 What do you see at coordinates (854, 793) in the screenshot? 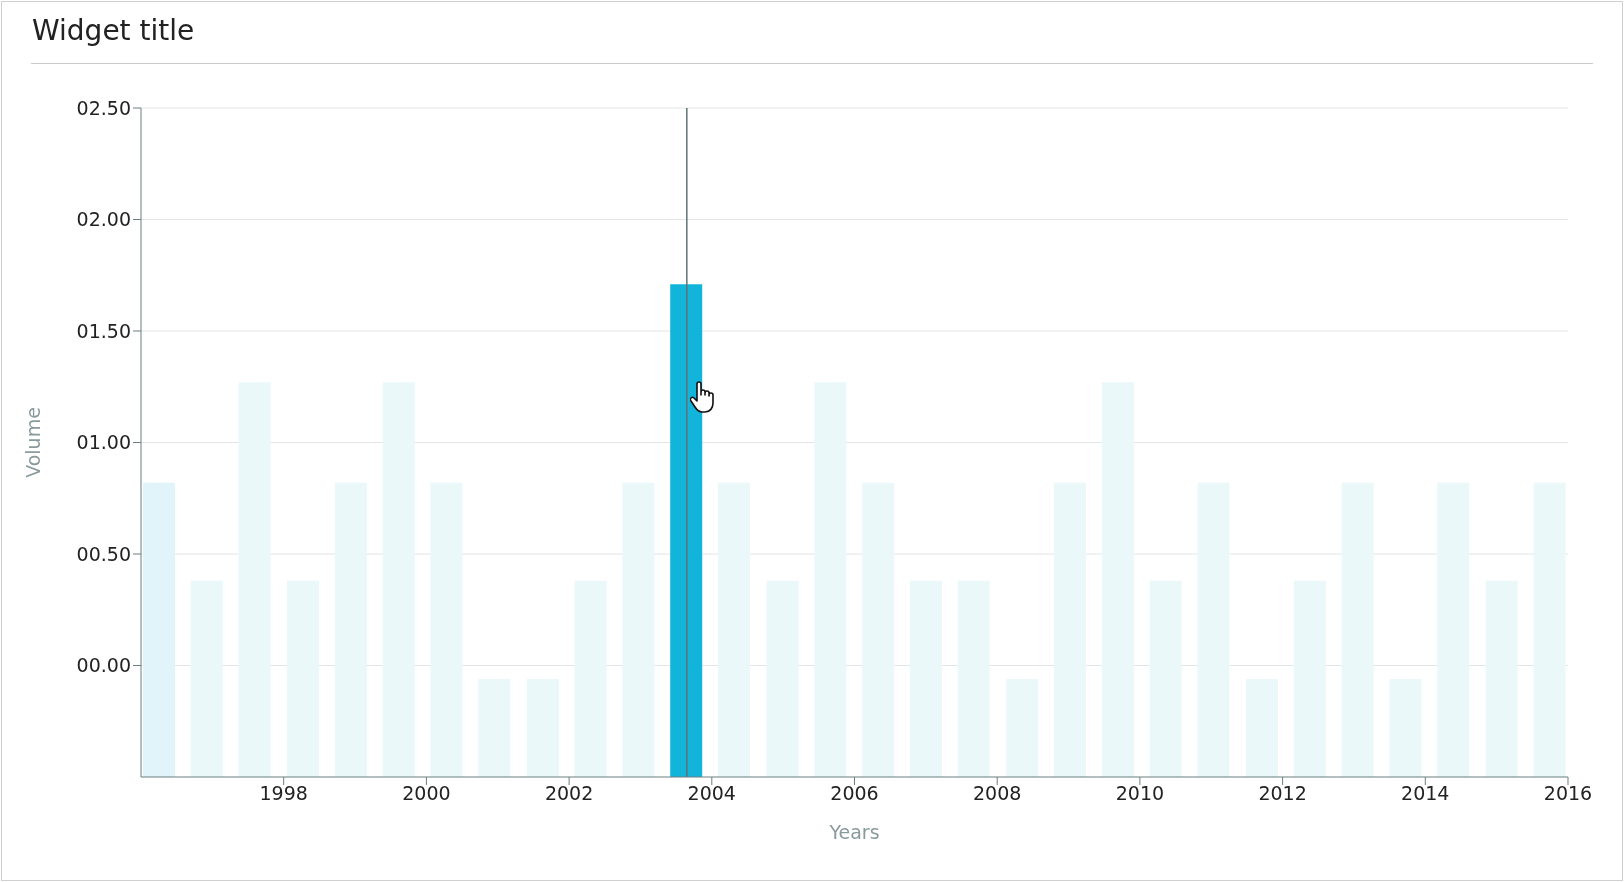
I see `x-tick-label: 2006` at bounding box center [854, 793].